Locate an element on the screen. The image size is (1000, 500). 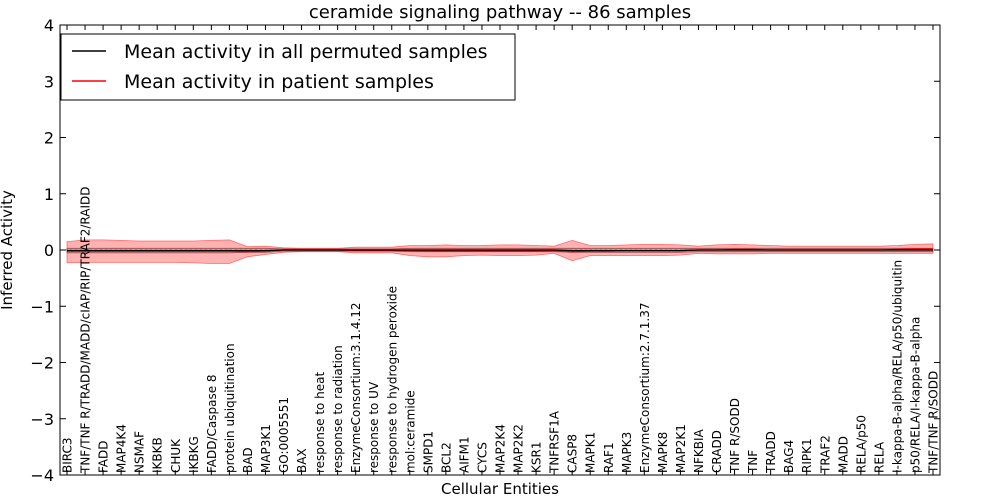
x-tick-label: TNF is located at coordinates (753, 462).